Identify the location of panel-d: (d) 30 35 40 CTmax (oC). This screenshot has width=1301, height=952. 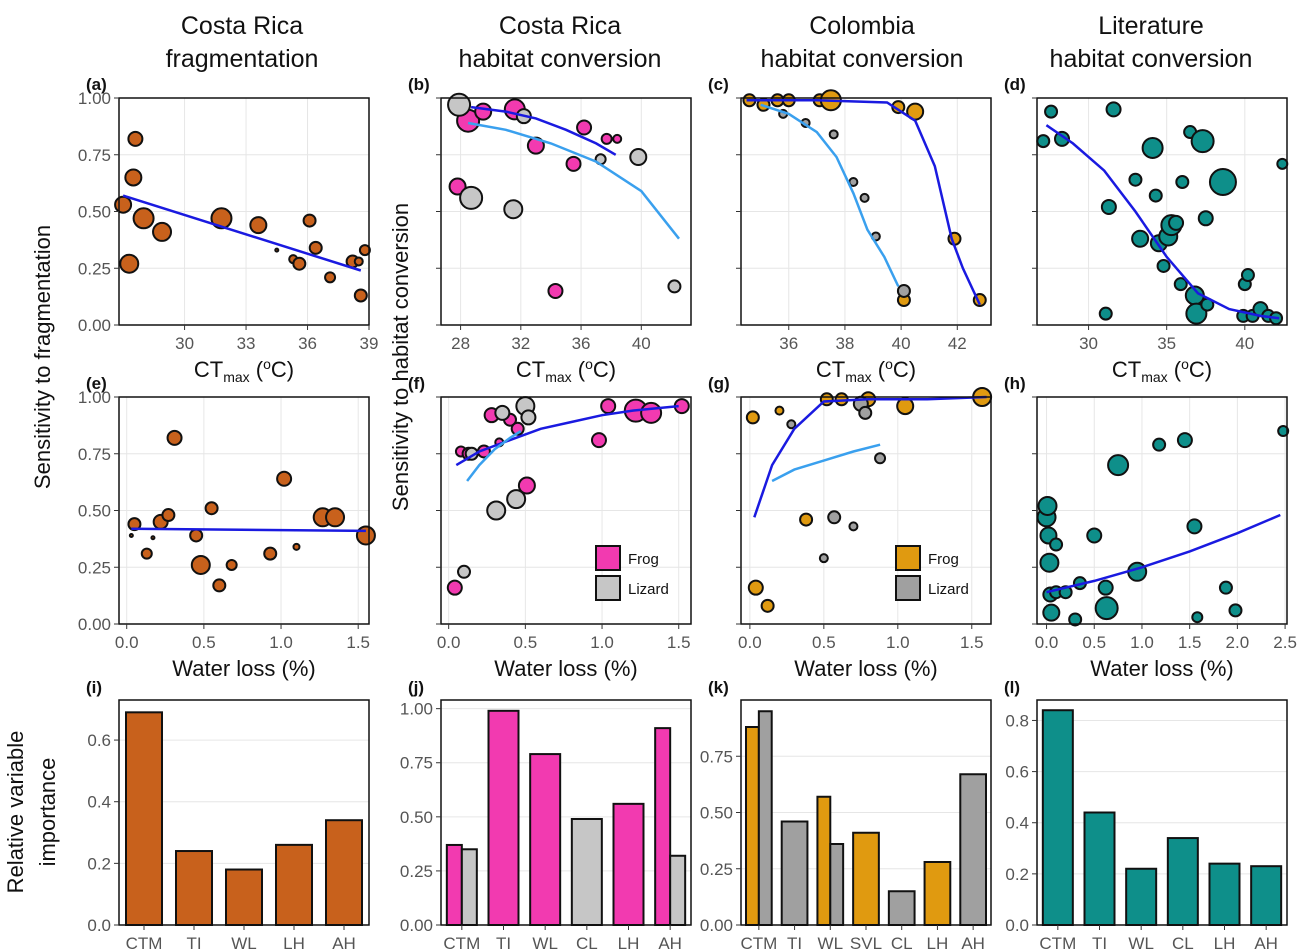
(1146, 230).